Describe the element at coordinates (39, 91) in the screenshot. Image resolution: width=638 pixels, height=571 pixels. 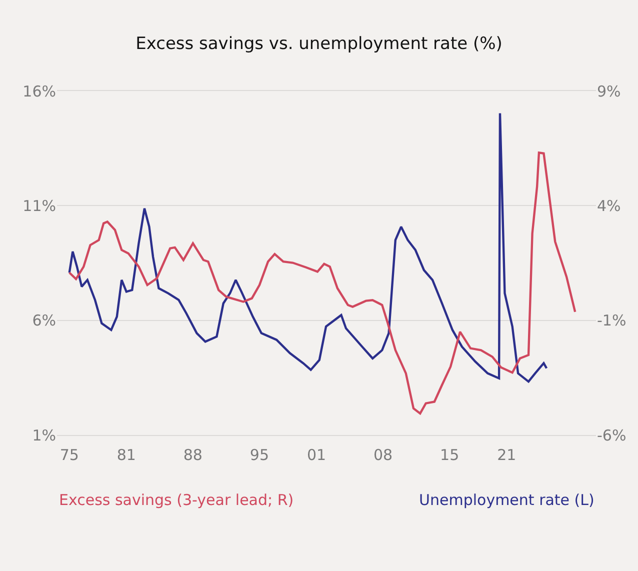
I see `y-tick-label: 16%` at that location.